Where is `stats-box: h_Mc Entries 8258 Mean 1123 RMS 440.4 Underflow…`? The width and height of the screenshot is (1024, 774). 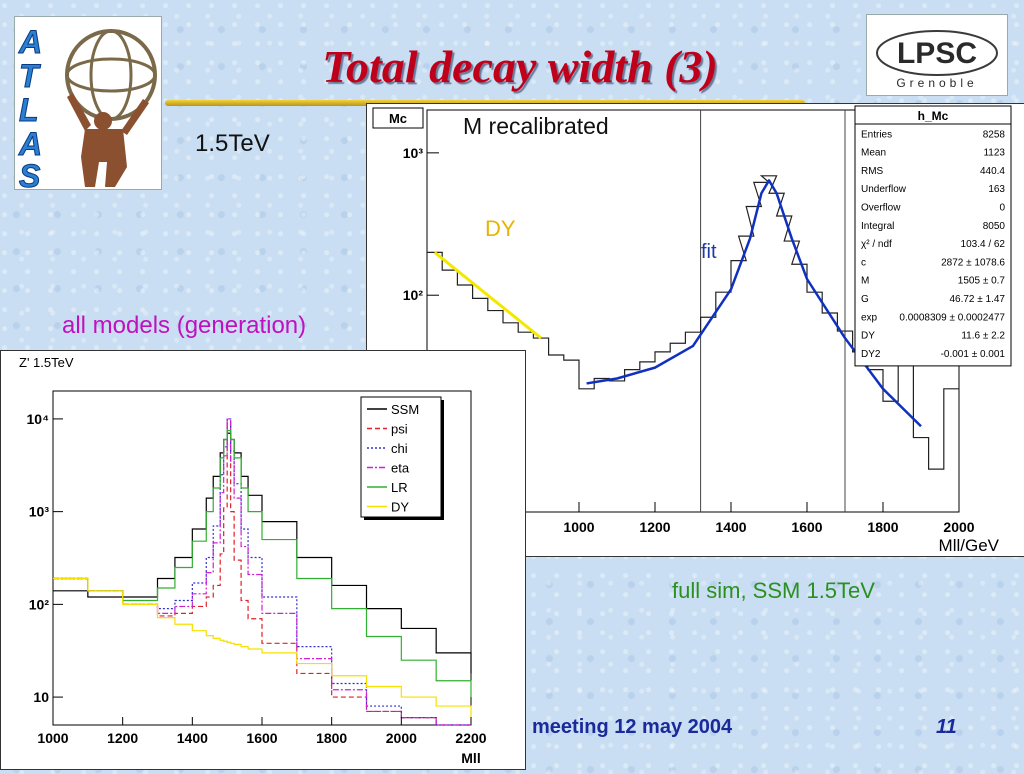 stats-box: h_Mc Entries 8258 Mean 1123 RMS 440.4 Underflow… is located at coordinates (933, 236).